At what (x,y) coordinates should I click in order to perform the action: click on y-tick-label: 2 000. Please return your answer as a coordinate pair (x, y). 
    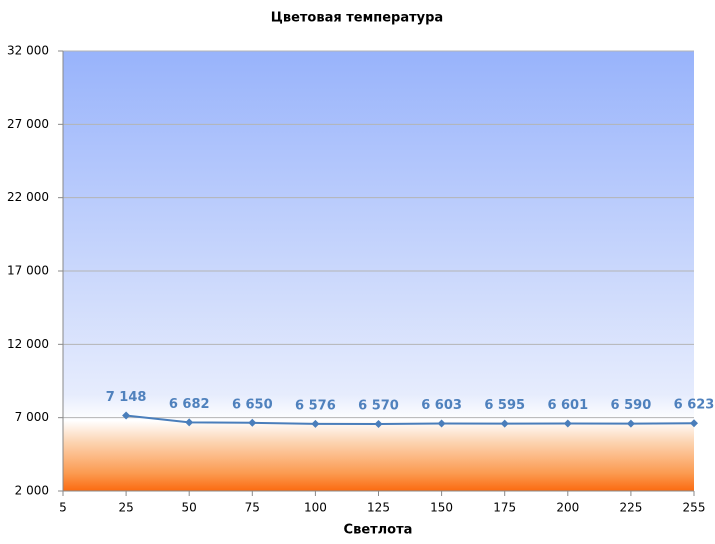
    Looking at the image, I should click on (32, 491).